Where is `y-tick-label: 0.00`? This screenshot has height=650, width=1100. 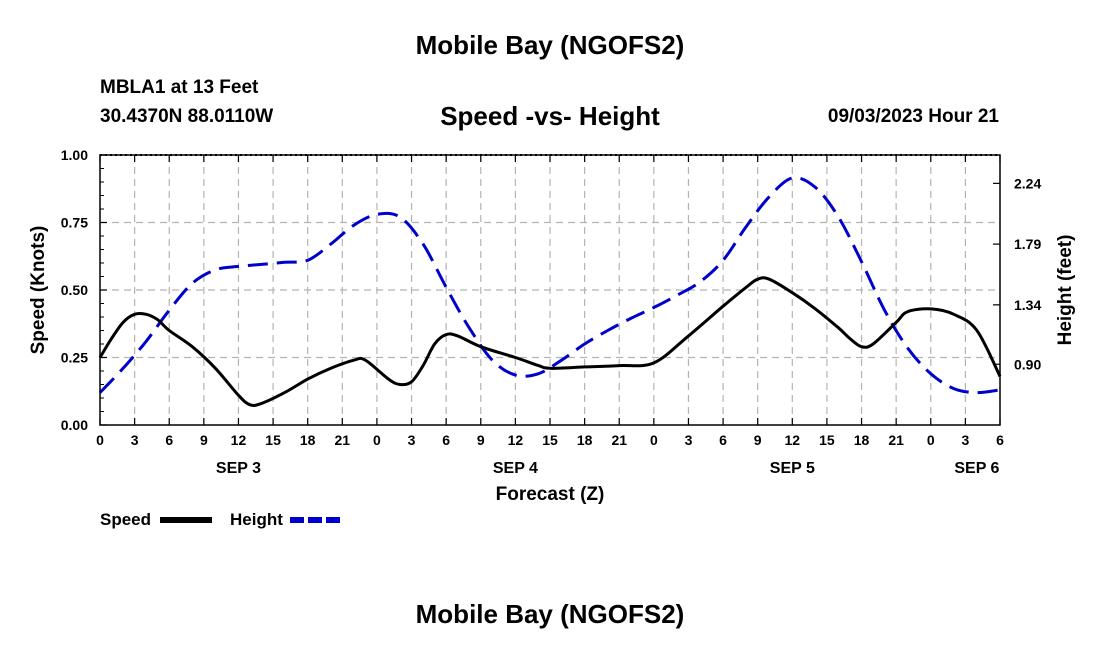
y-tick-label: 0.00 is located at coordinates (74, 425).